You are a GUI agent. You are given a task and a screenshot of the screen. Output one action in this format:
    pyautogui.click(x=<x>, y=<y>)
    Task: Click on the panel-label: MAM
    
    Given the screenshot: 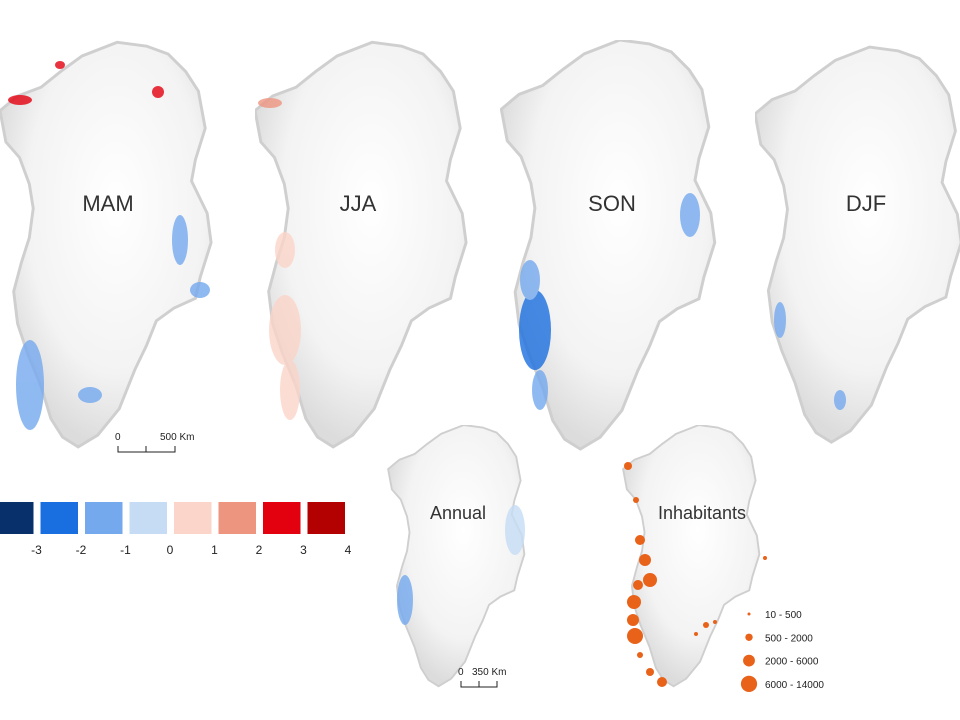 What is the action you would take?
    pyautogui.click(x=107, y=203)
    